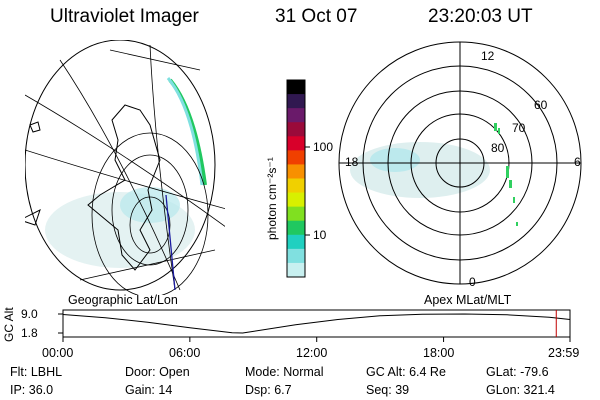 The image size is (600, 400). Describe the element at coordinates (498, 148) in the screenshot. I see `mlat-label-80: 80` at that location.